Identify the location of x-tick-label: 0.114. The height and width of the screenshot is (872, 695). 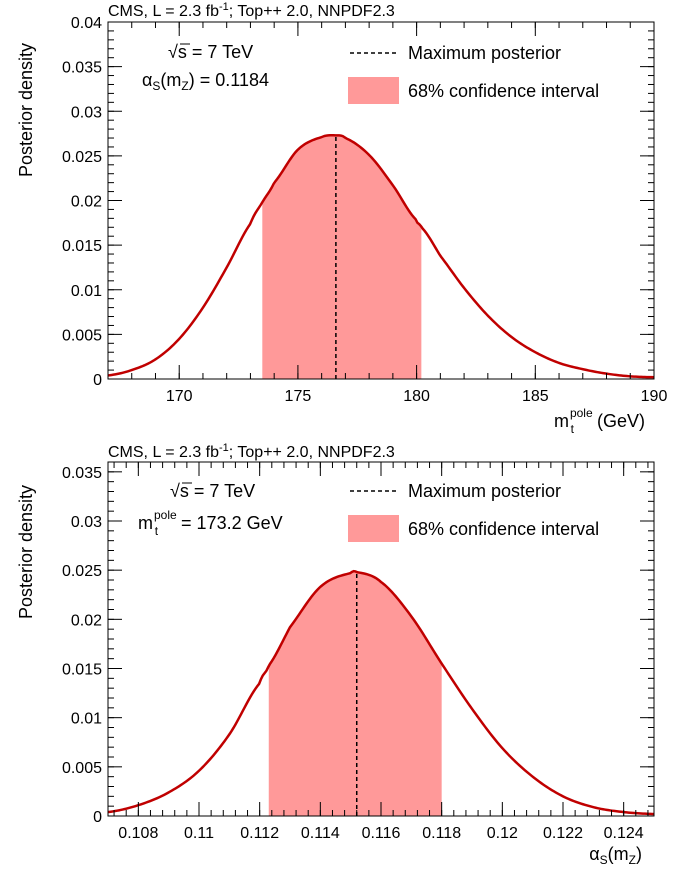
(320, 833).